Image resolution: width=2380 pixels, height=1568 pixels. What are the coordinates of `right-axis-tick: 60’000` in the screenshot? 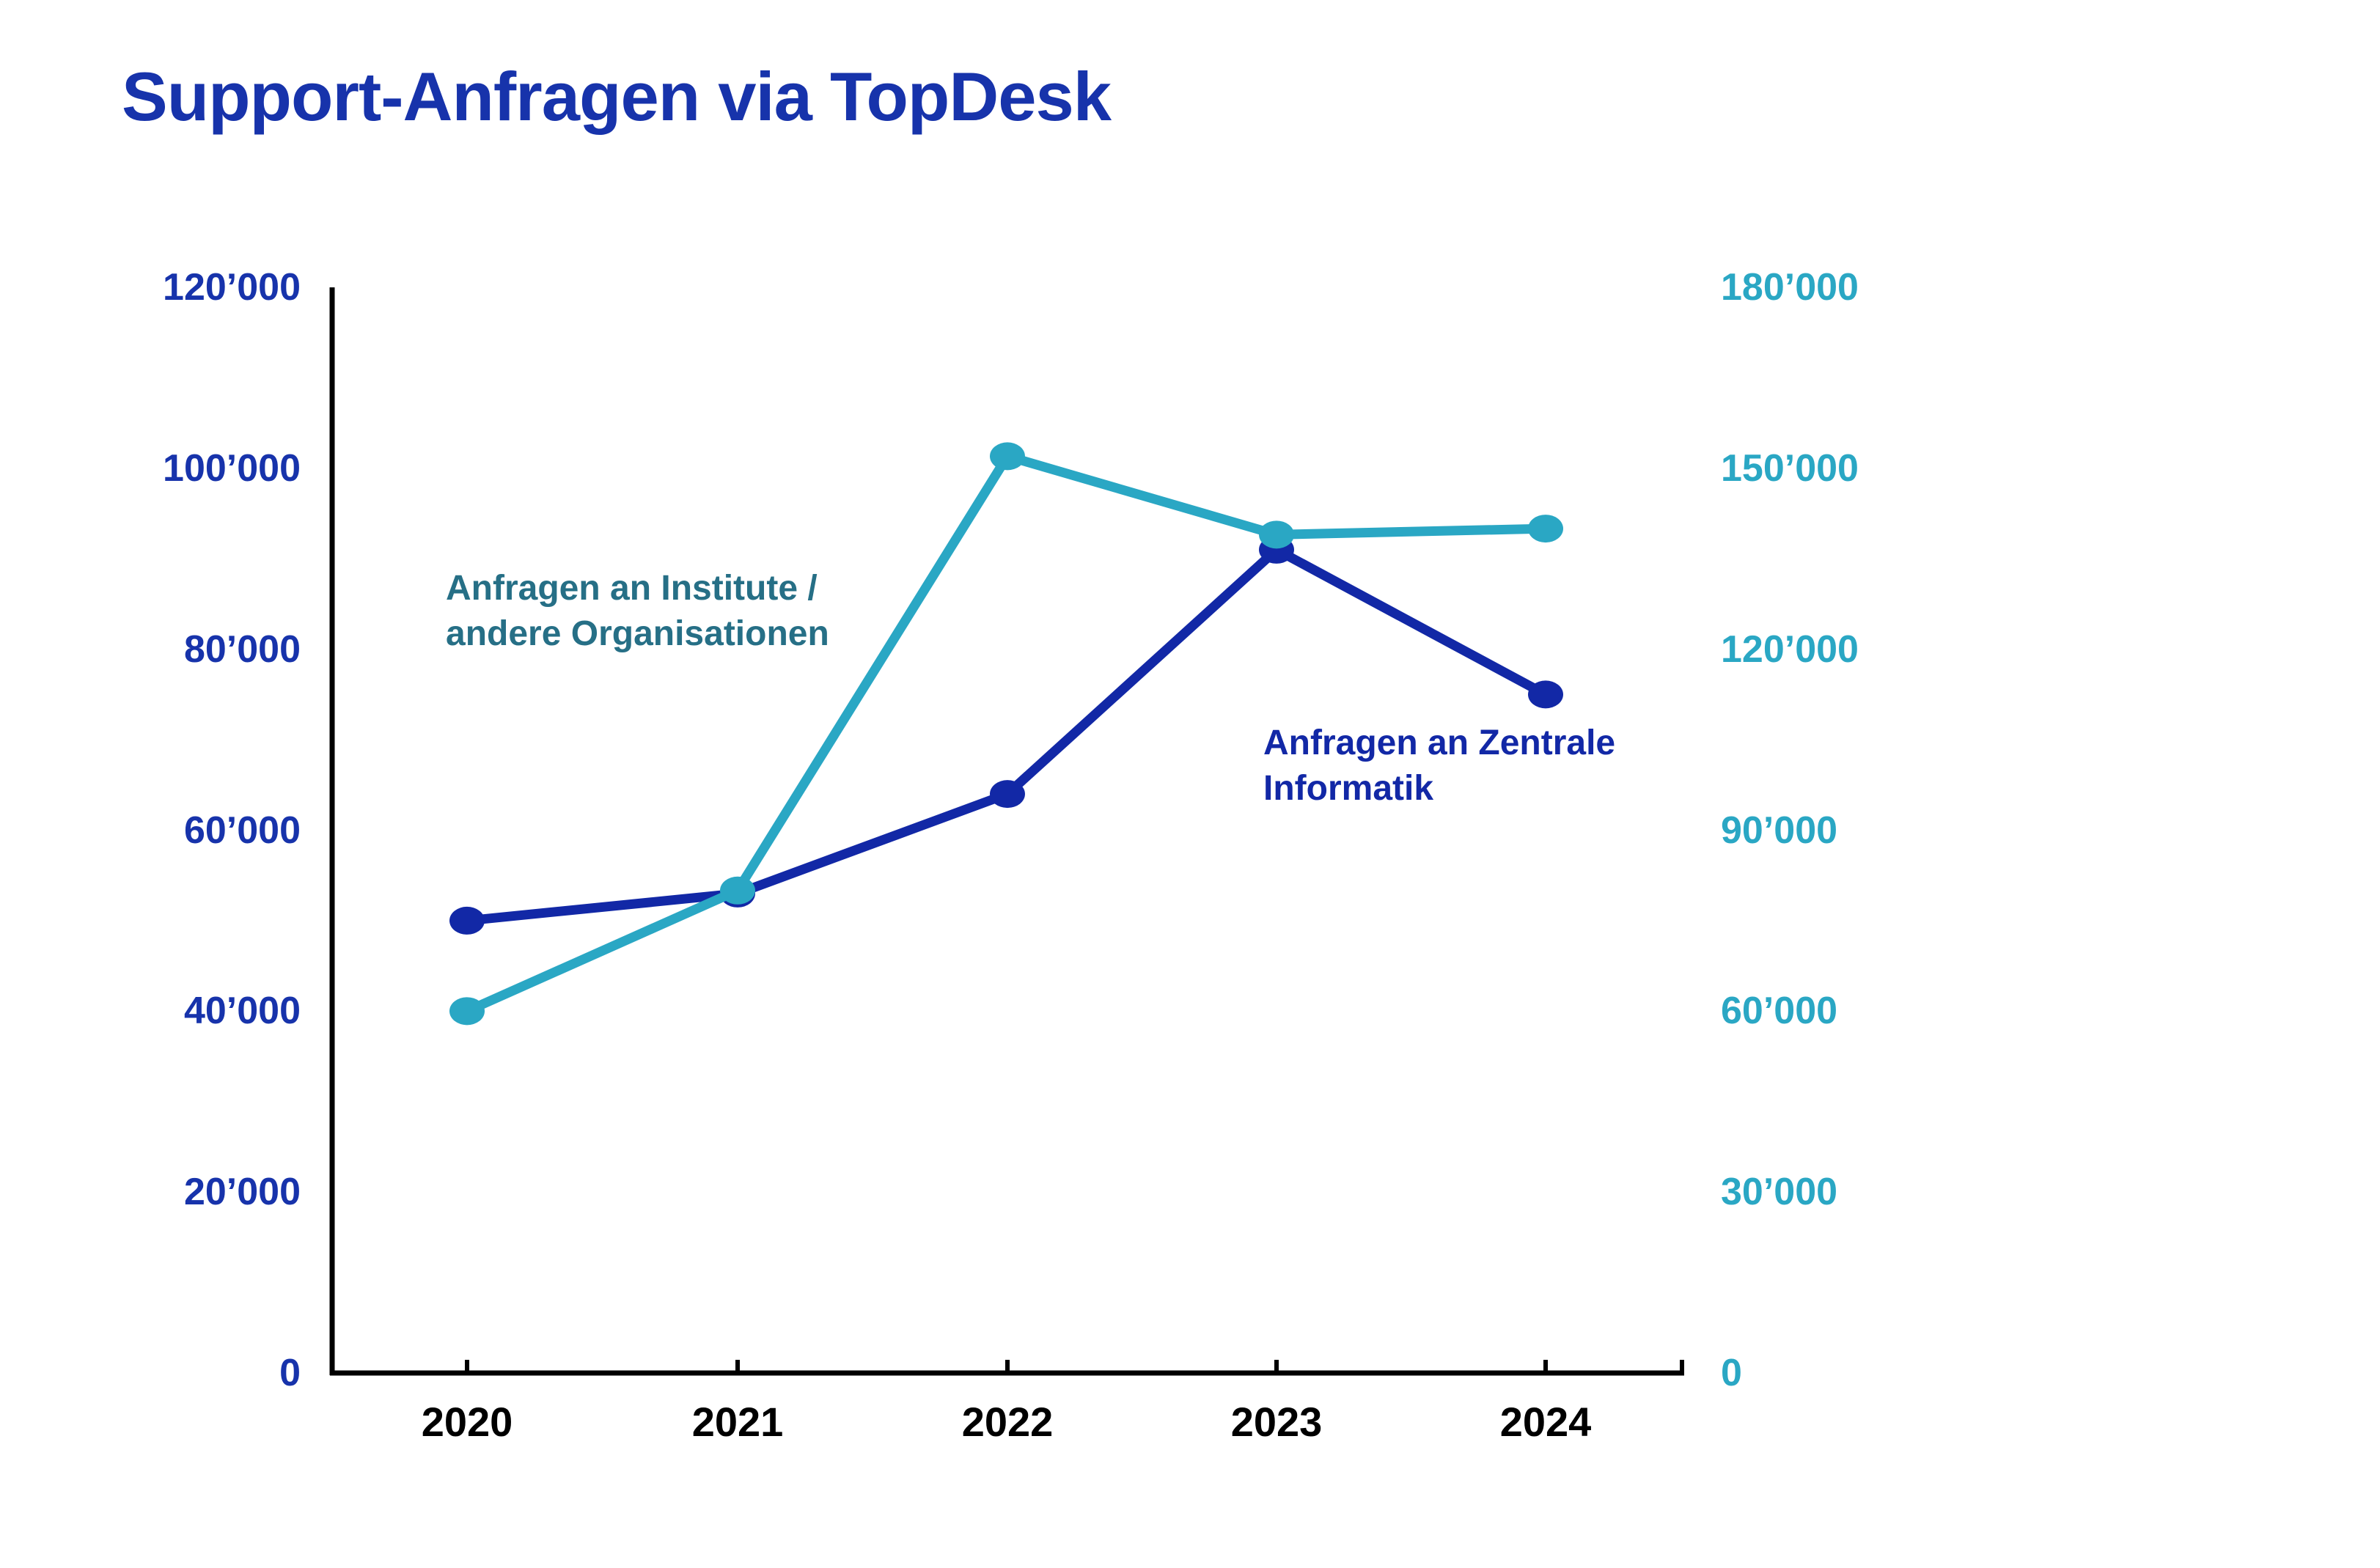 It's located at (1780, 1011).